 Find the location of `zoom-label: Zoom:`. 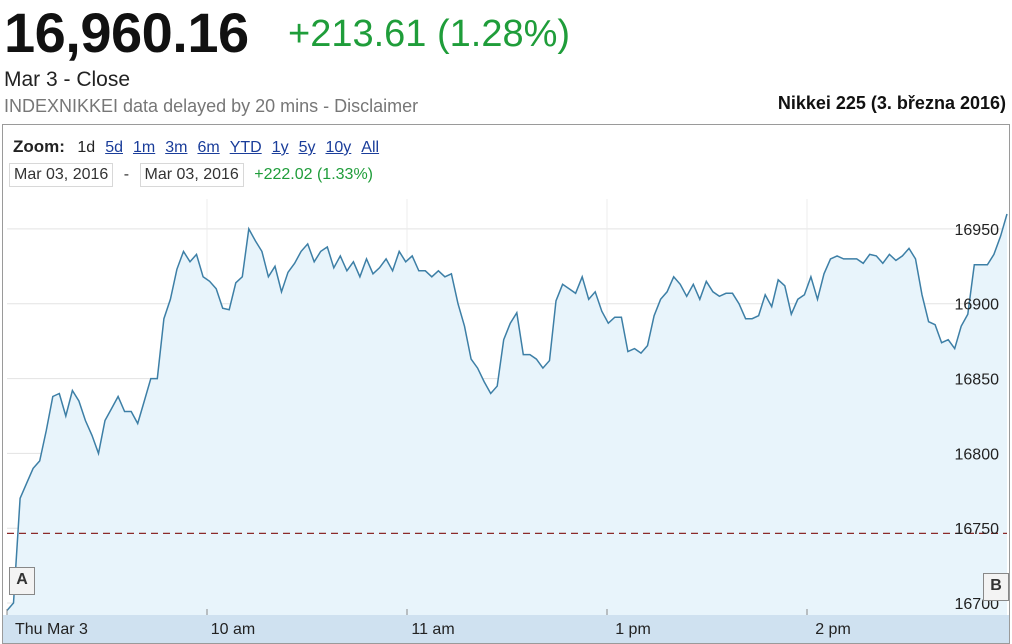

zoom-label: Zoom: is located at coordinates (39, 146).